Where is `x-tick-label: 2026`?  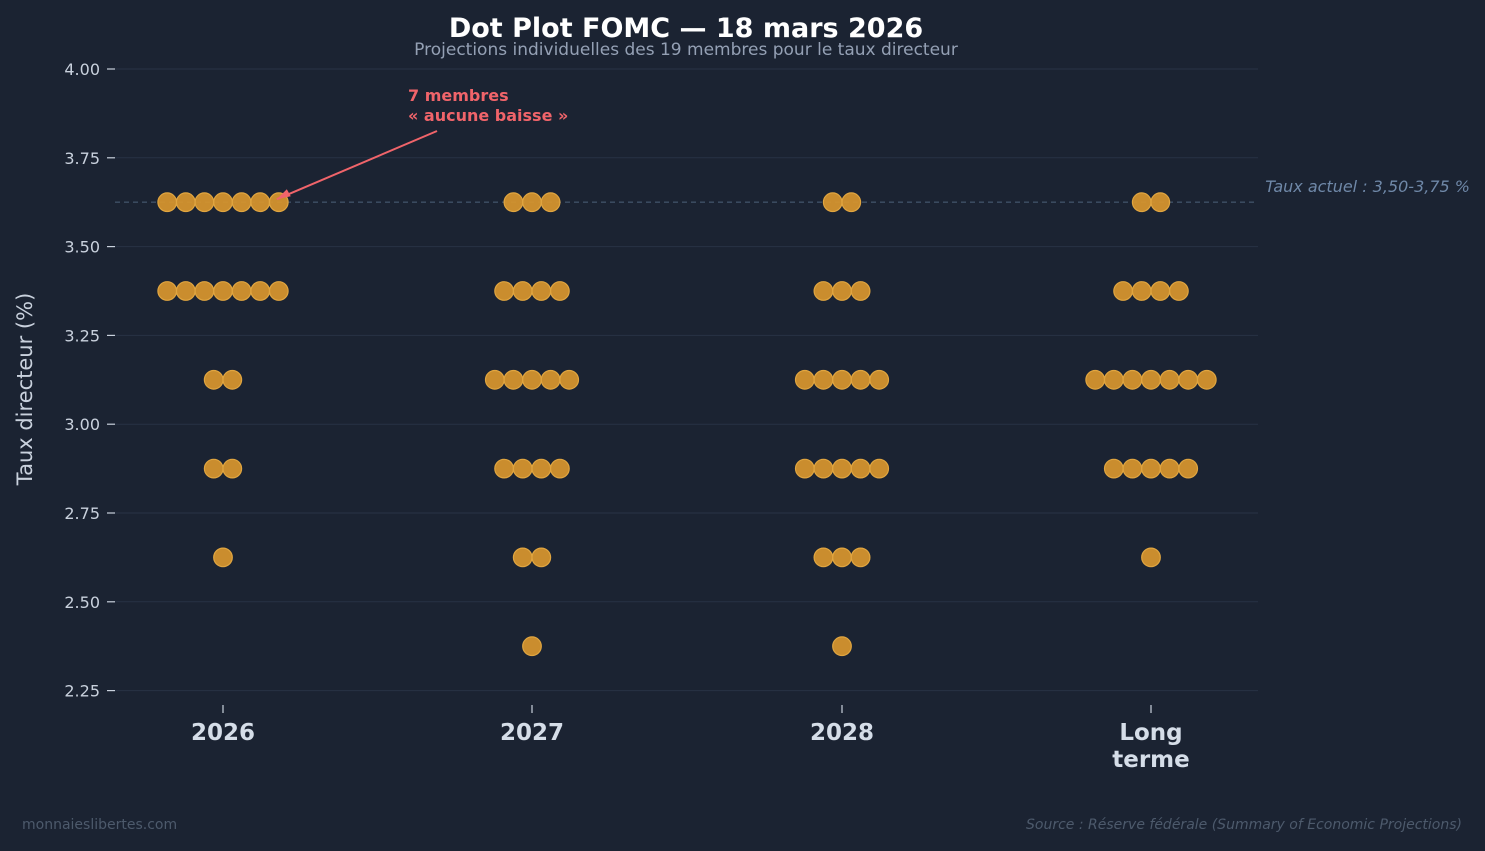 x-tick-label: 2026 is located at coordinates (223, 733).